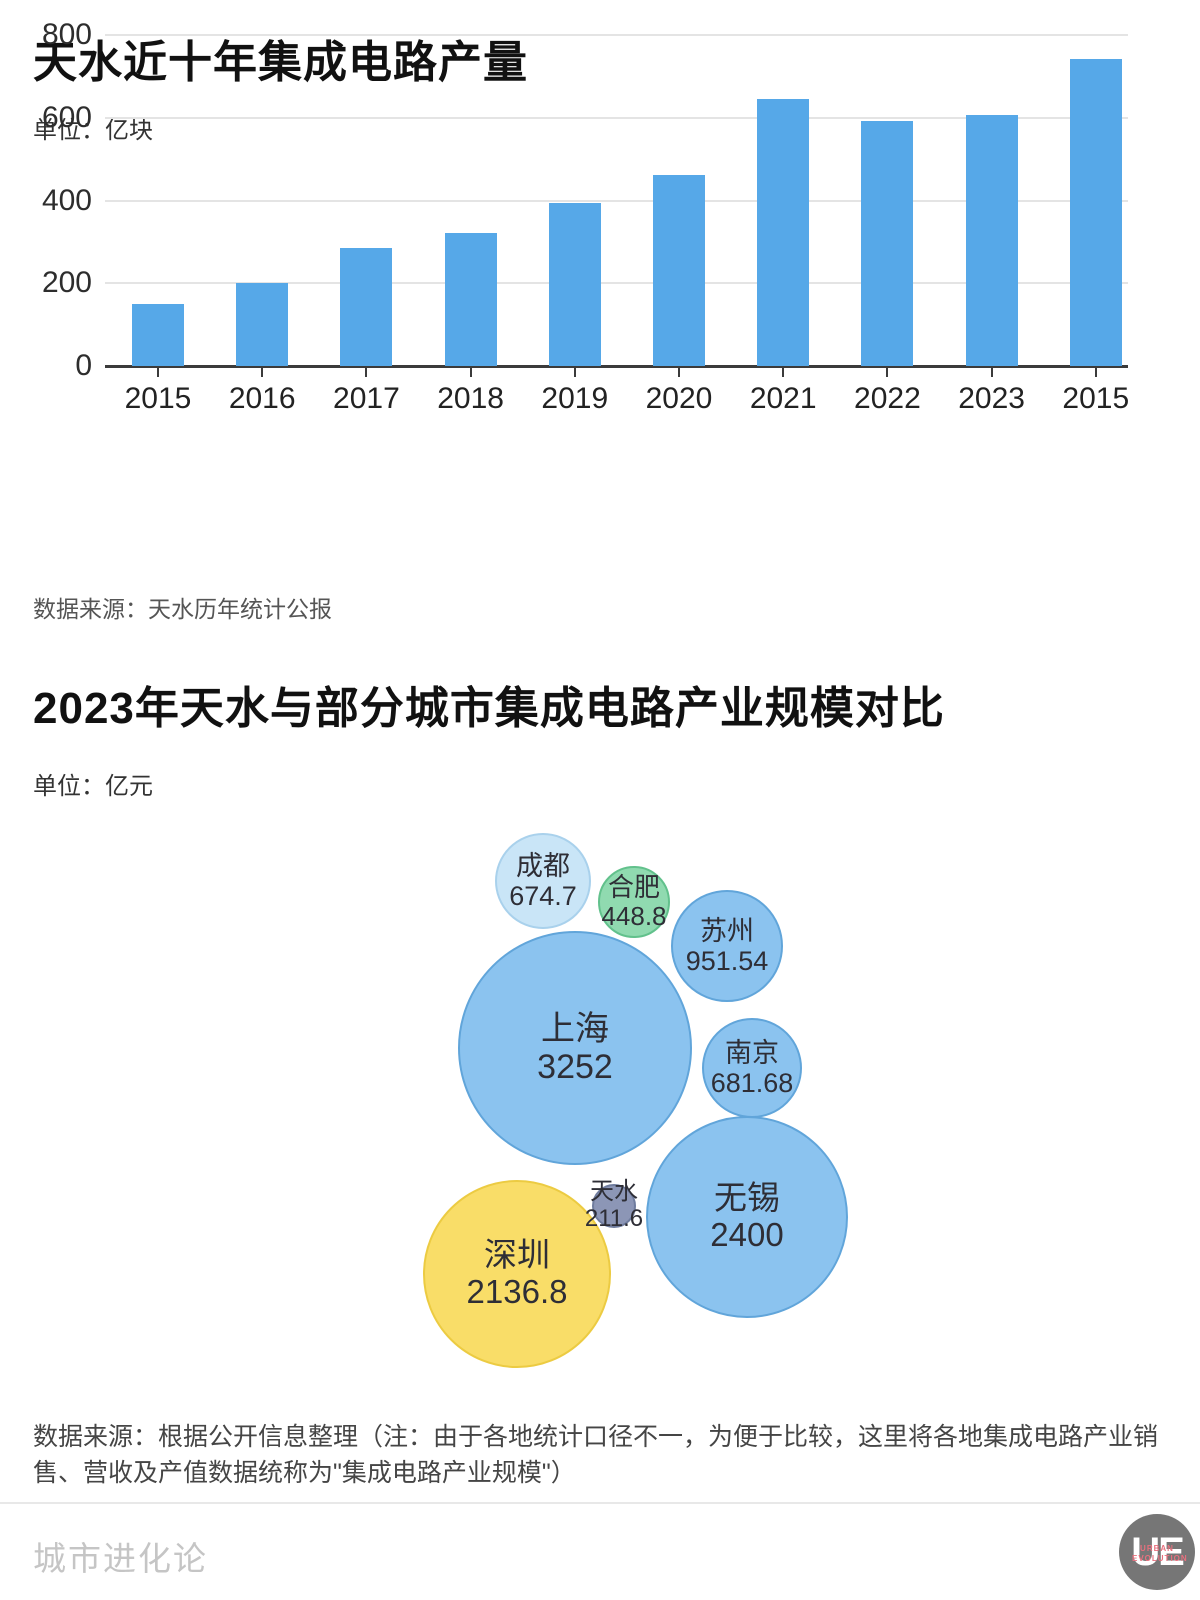  Describe the element at coordinates (727, 930) in the screenshot. I see `bubble-name: 苏州` at that location.